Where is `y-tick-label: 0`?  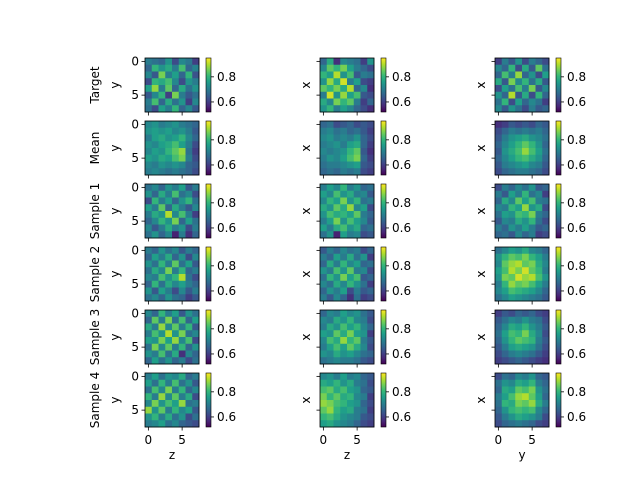 y-tick-label: 0 is located at coordinates (135, 187).